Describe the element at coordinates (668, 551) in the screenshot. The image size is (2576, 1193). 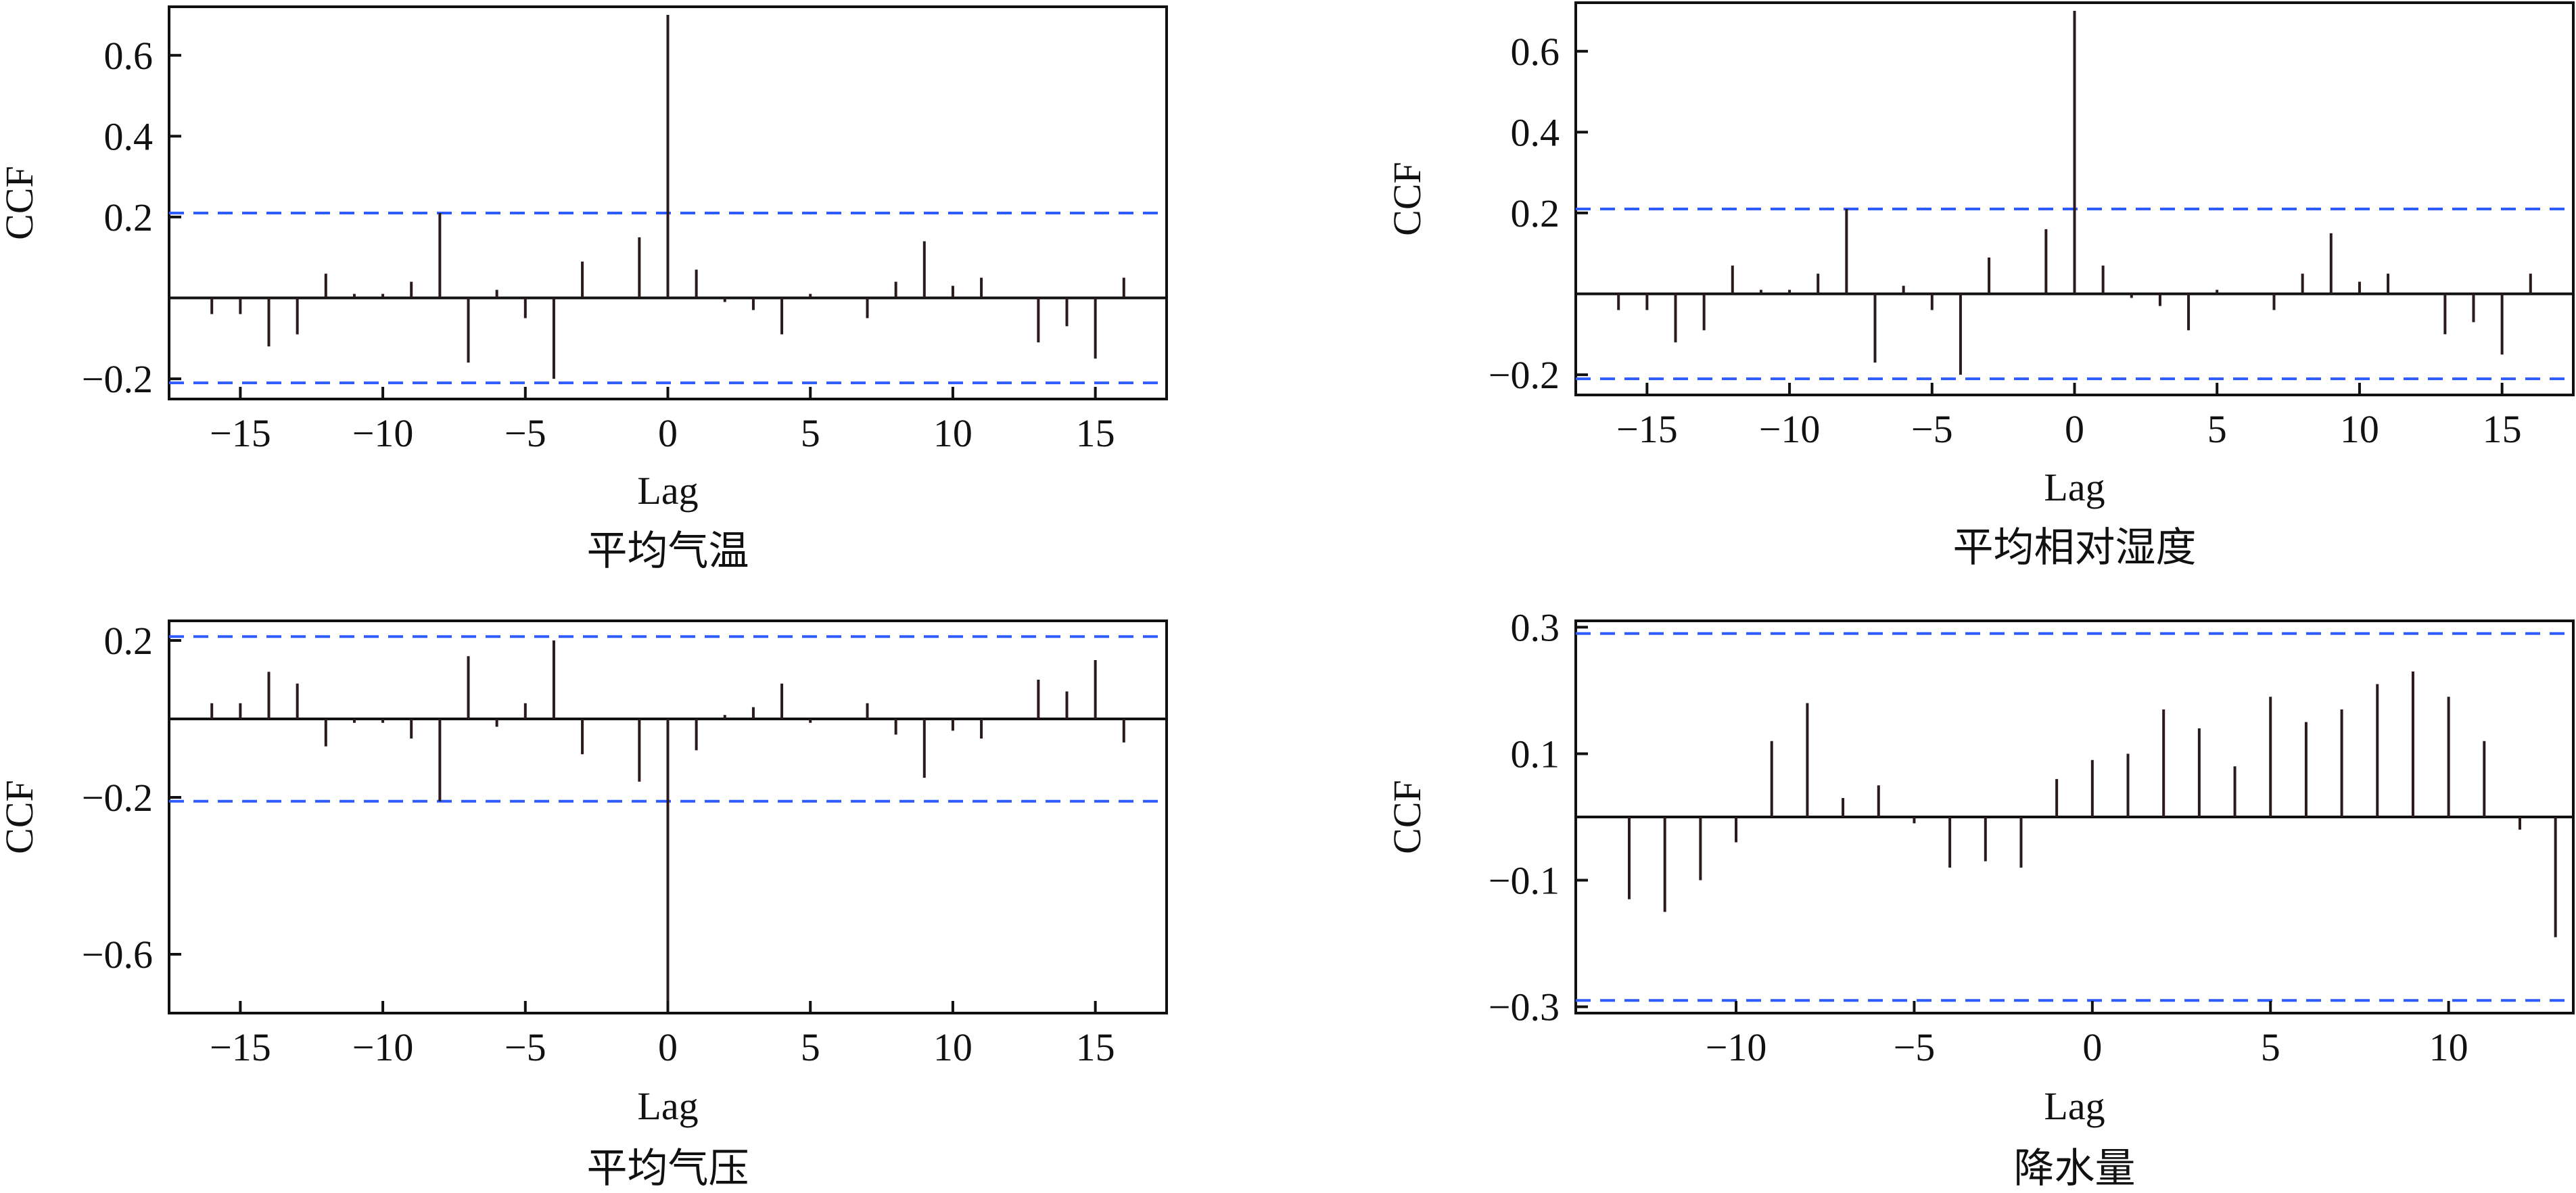
I see `panel-caption: 平均气温` at that location.